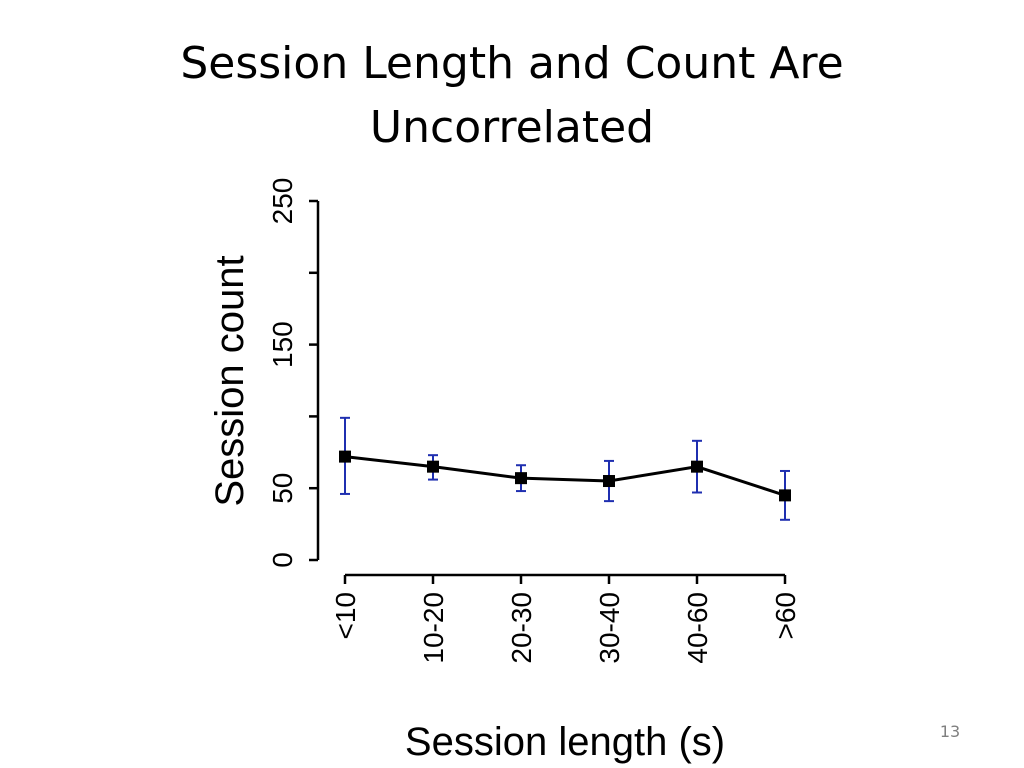  I want to click on x-tick-label: 10-20, so click(433, 628).